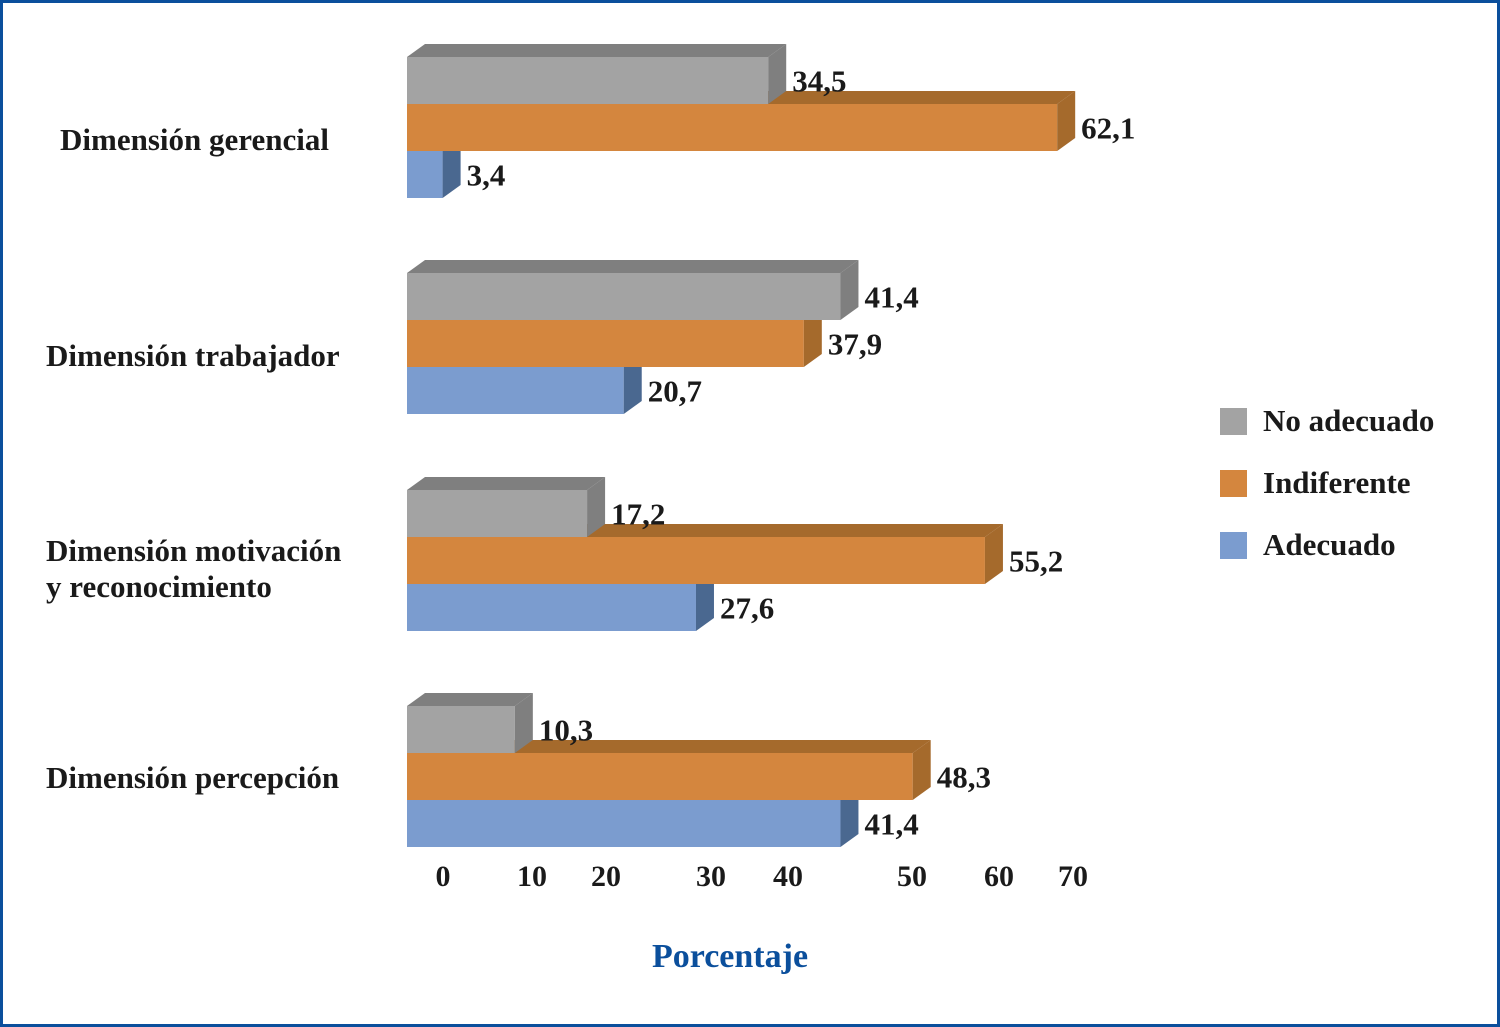  Describe the element at coordinates (486, 175) in the screenshot. I see `data-label: 3,4` at that location.